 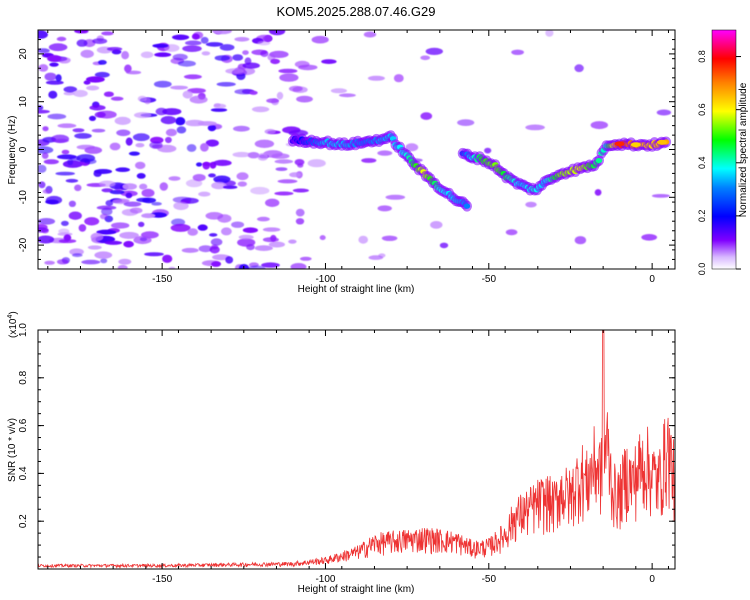 I want to click on spectrogram-y-tick-label: -20, so click(x=23, y=244).